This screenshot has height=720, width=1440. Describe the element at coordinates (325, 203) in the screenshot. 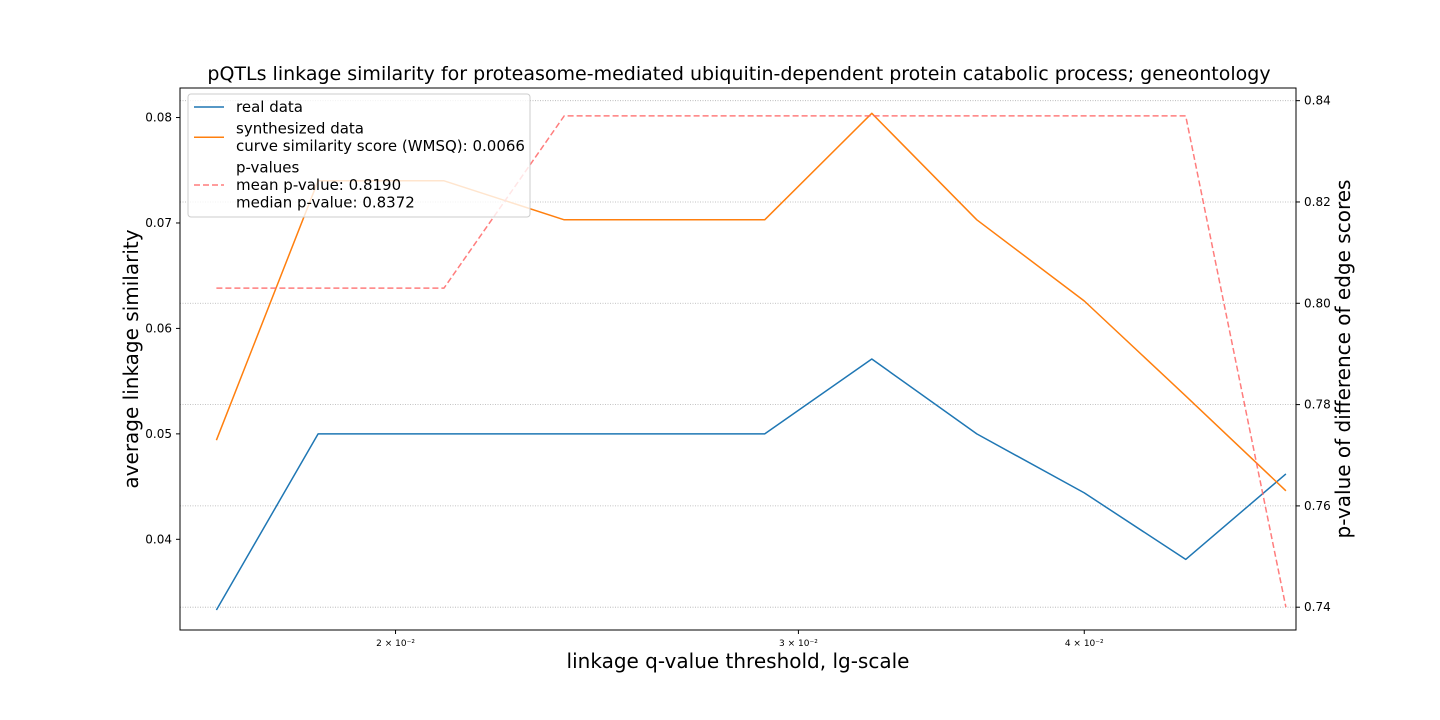

I see `legend-label: median p-value: 0.8372` at that location.